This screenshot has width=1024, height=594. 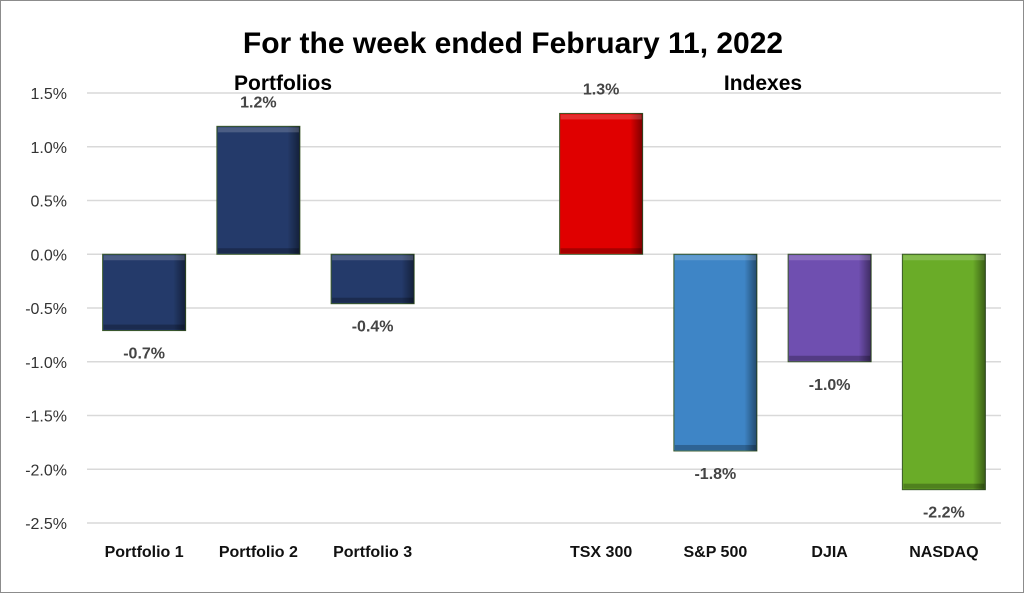 I want to click on chart-title: For the week ended February 11, 2022, so click(x=513, y=43).